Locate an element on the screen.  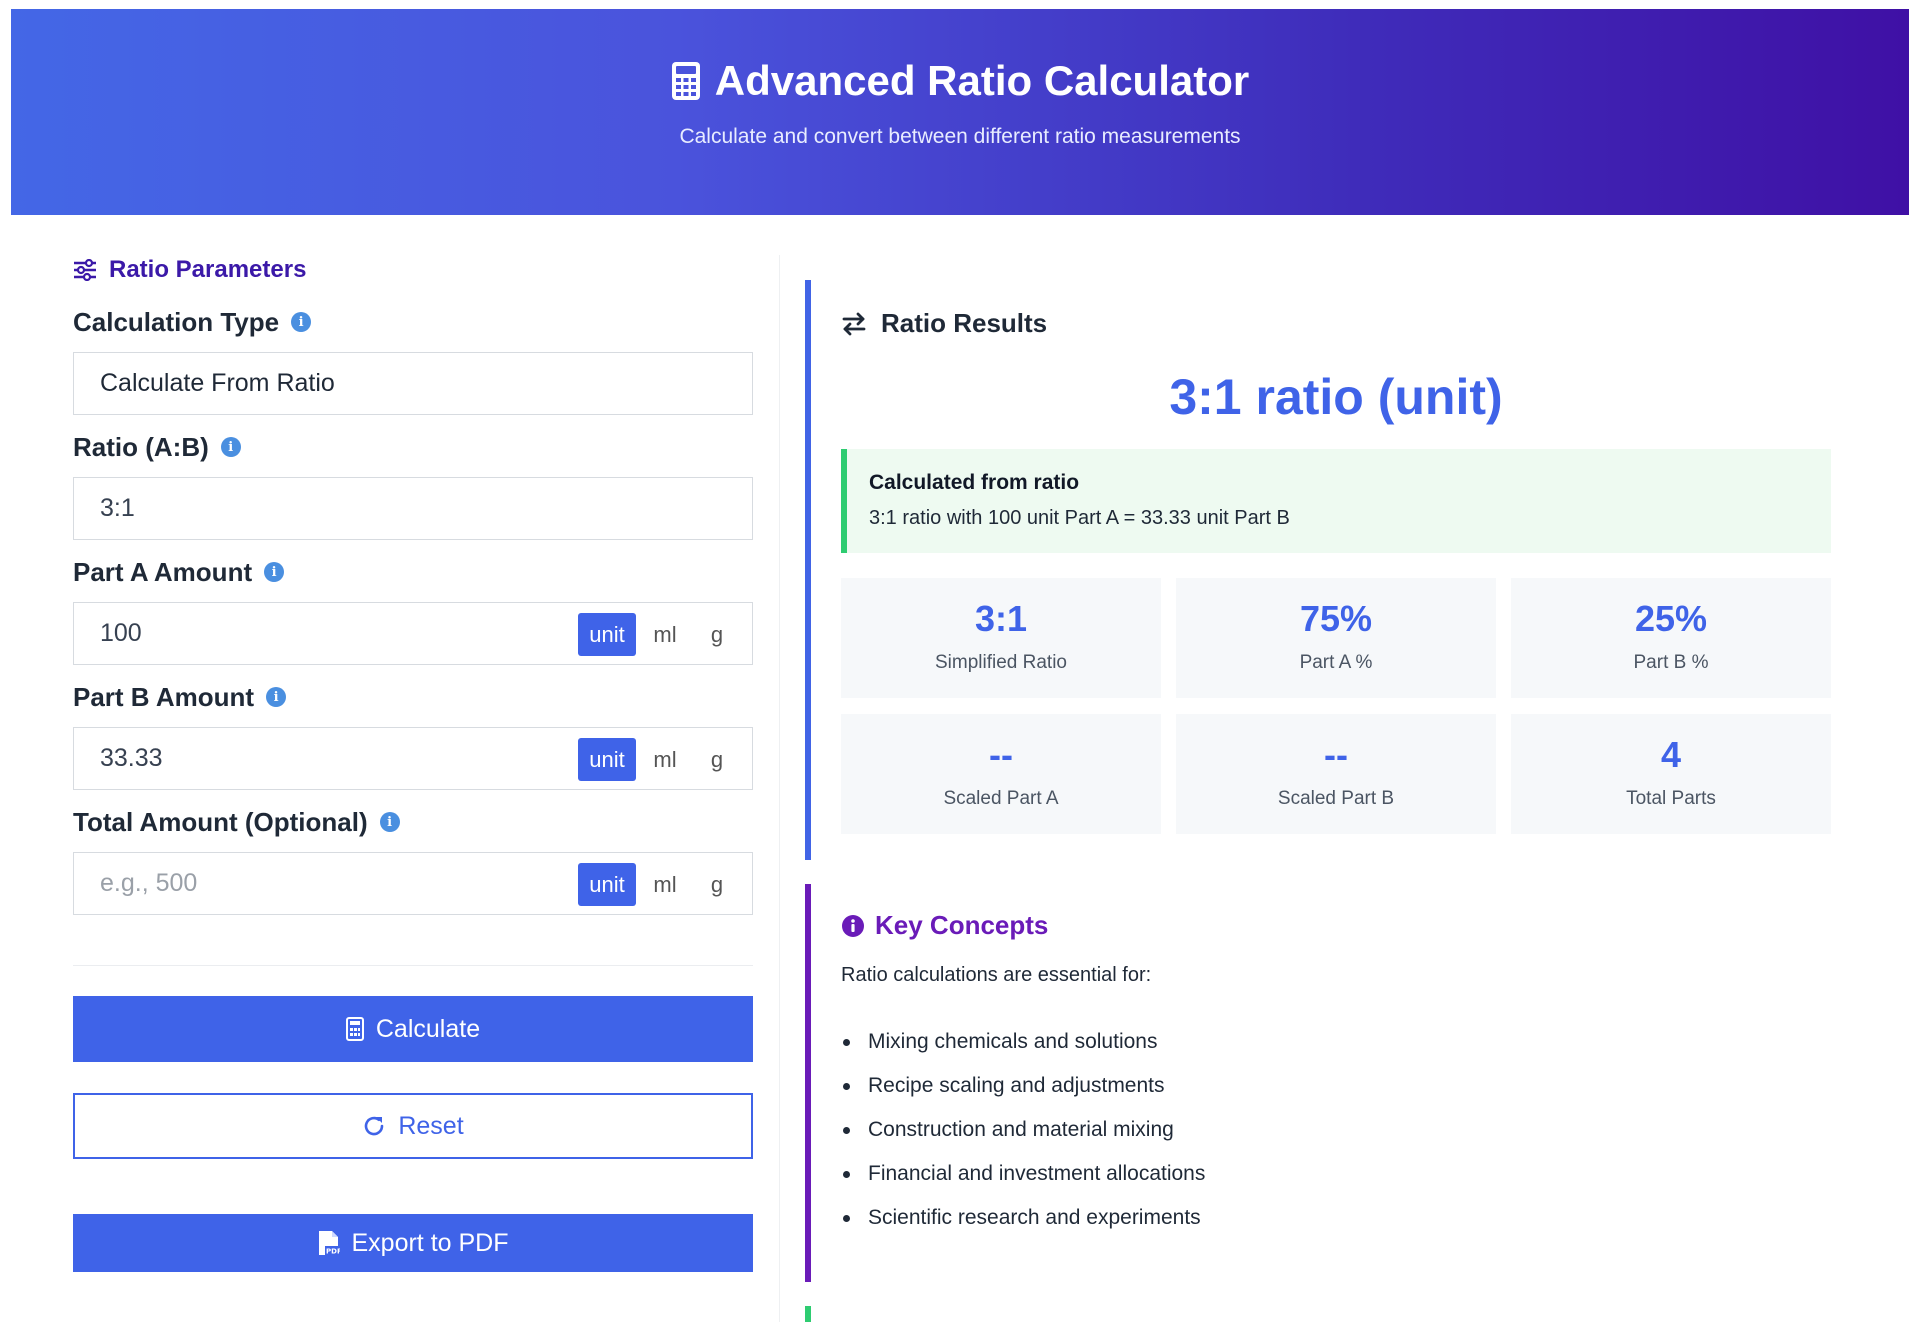
stat-part-b-percent: 25% Part B % is located at coordinates (1671, 638).